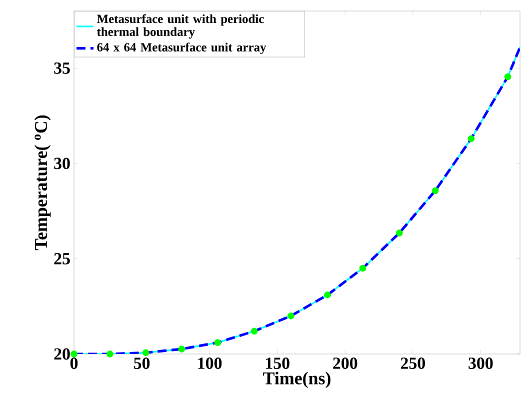 The height and width of the screenshot is (418, 522). I want to click on x-tick-label: 50, so click(142, 363).